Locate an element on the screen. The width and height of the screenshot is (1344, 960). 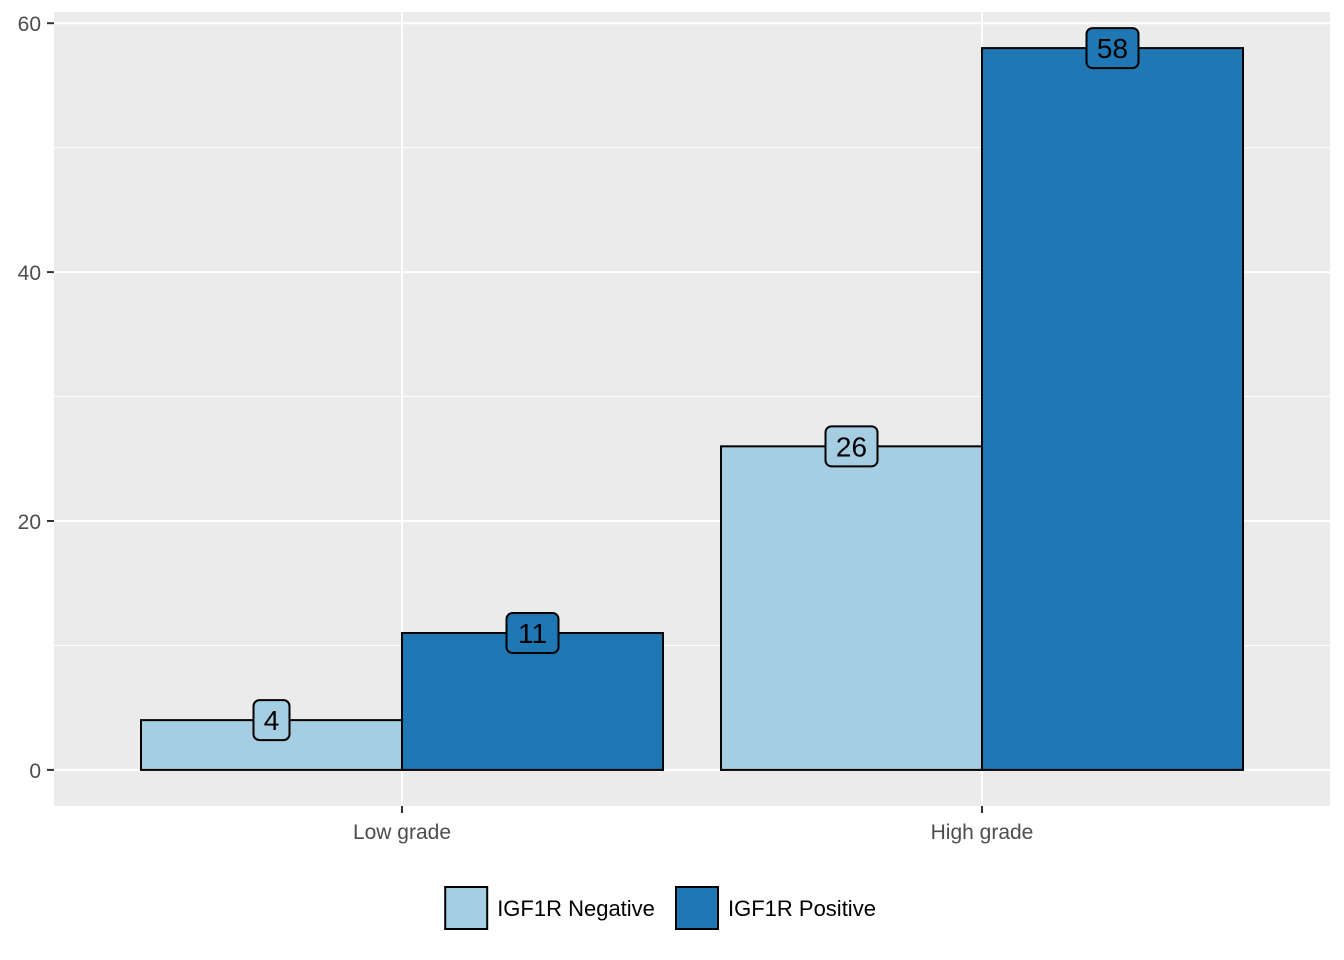
data-label-text: 58 is located at coordinates (1112, 48).